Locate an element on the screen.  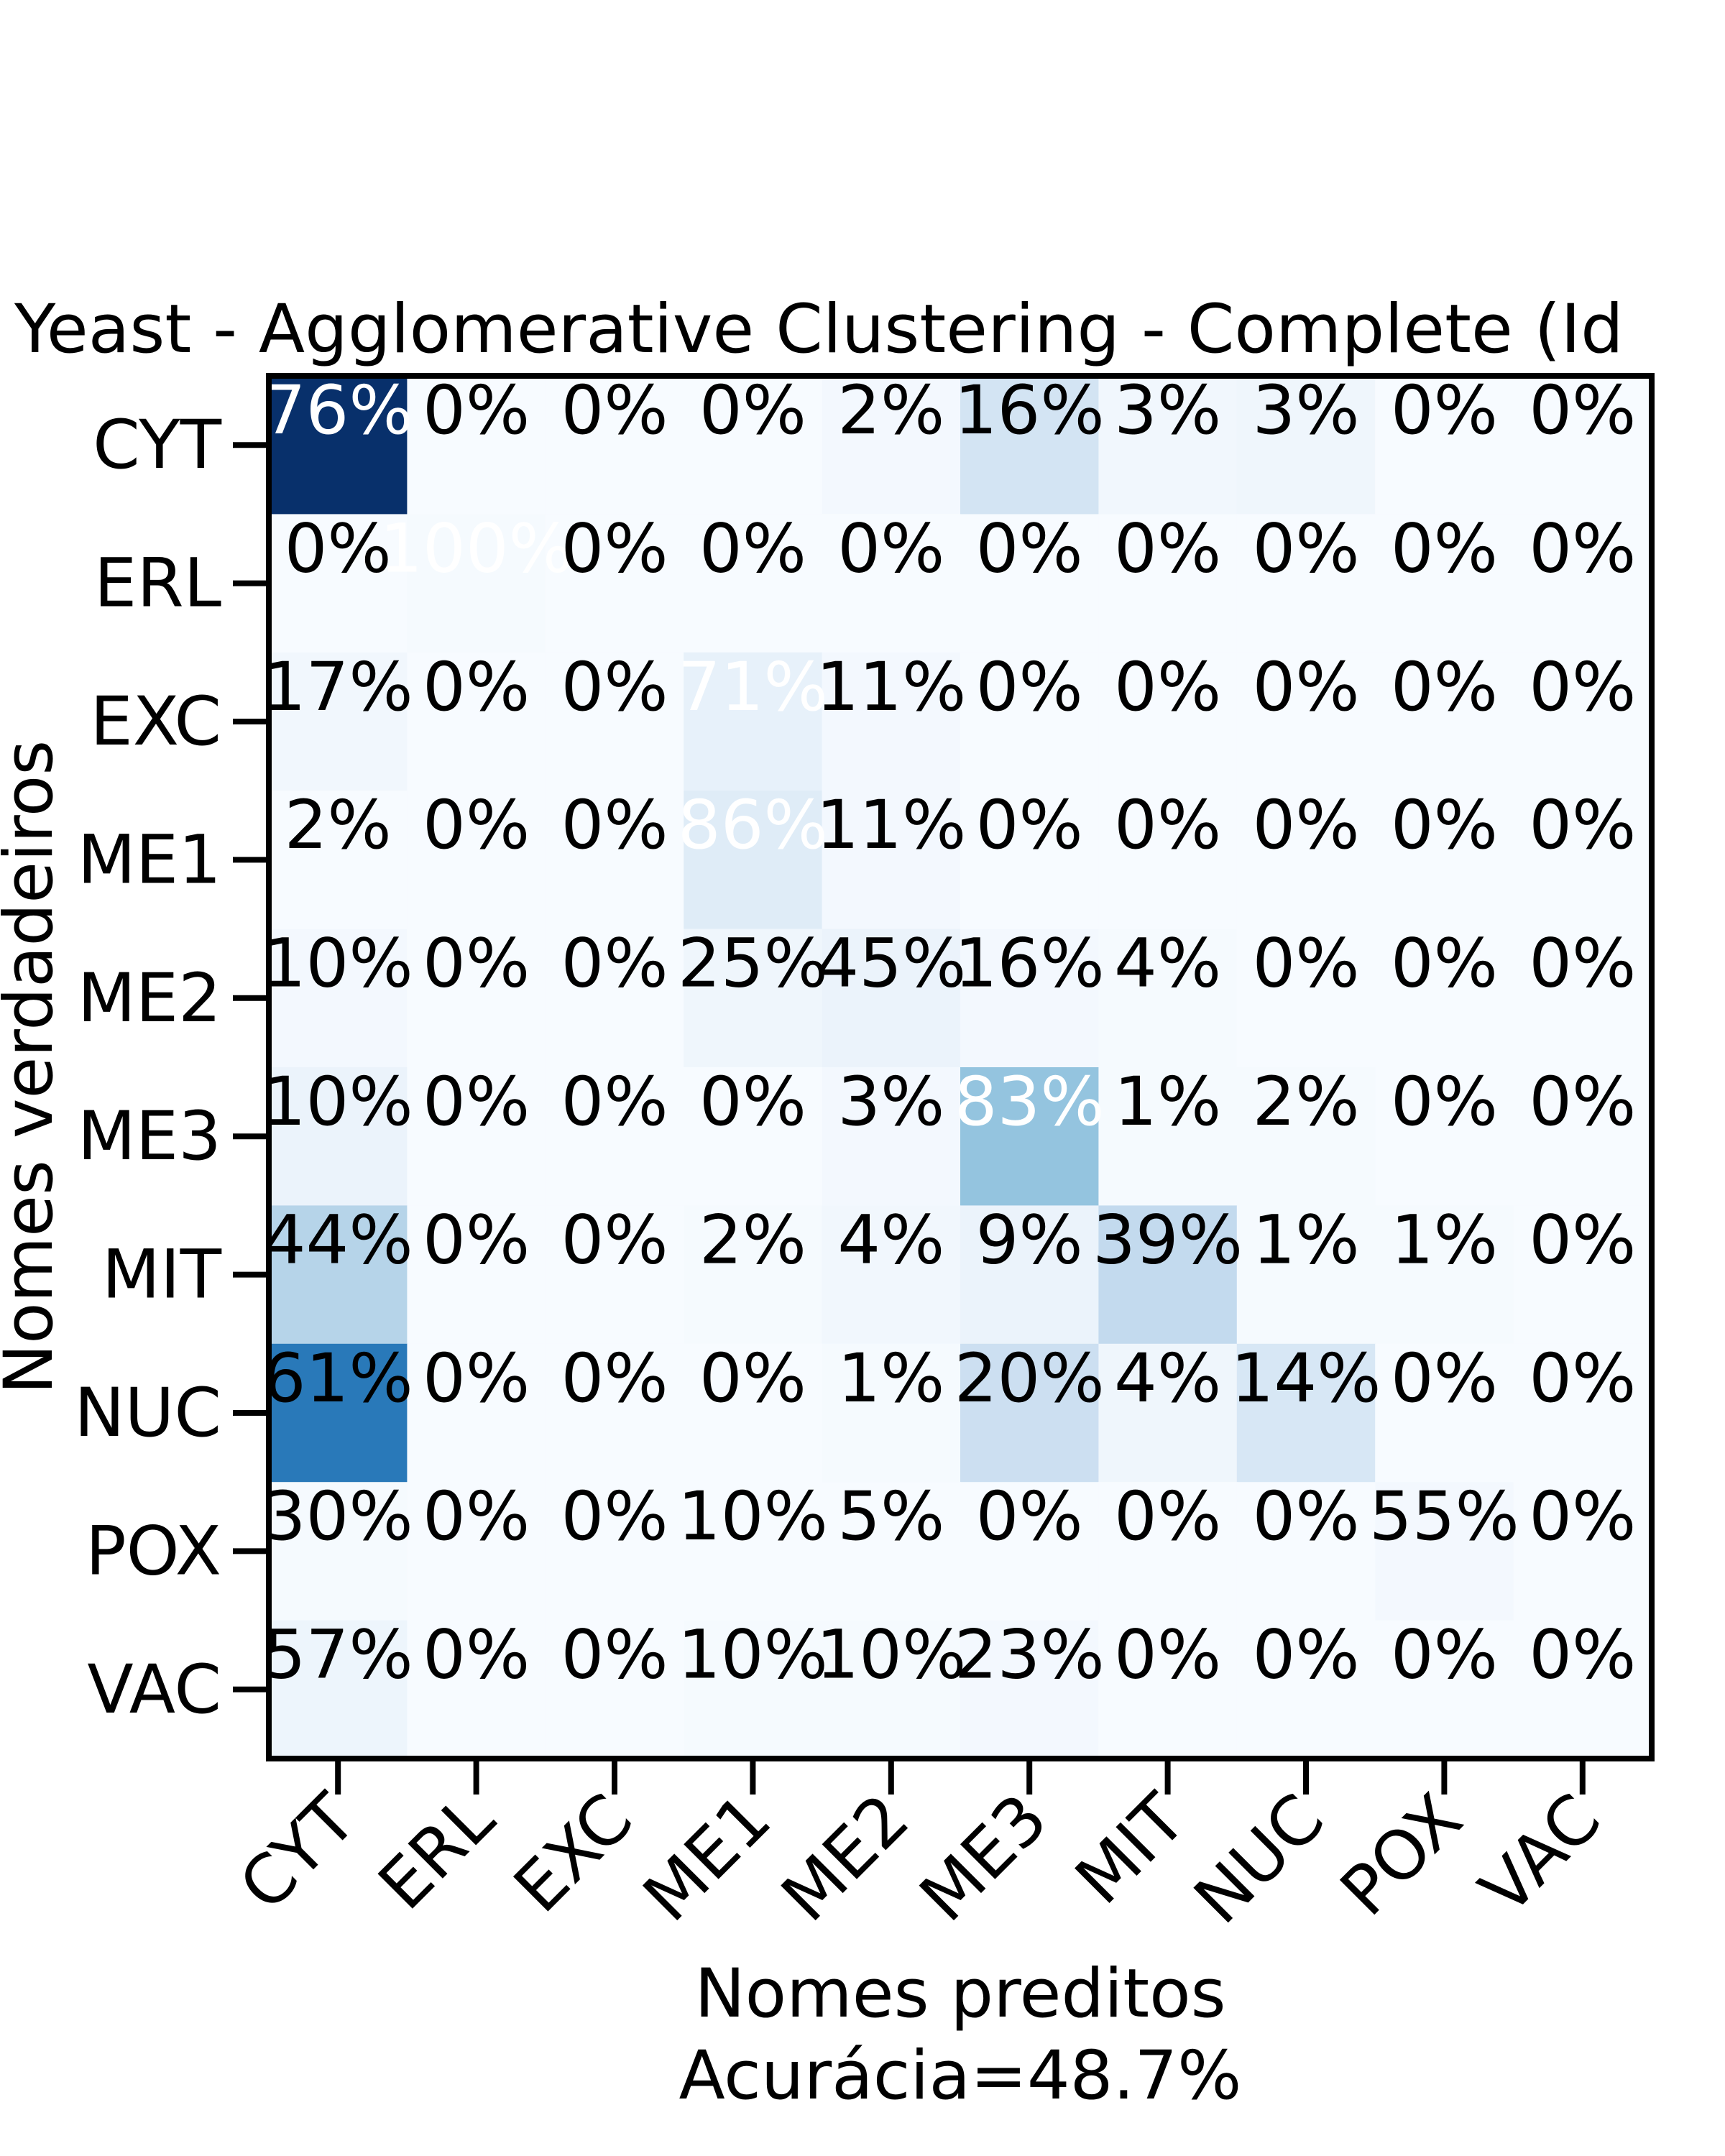
cell-value-label: 16% is located at coordinates (1029, 411).